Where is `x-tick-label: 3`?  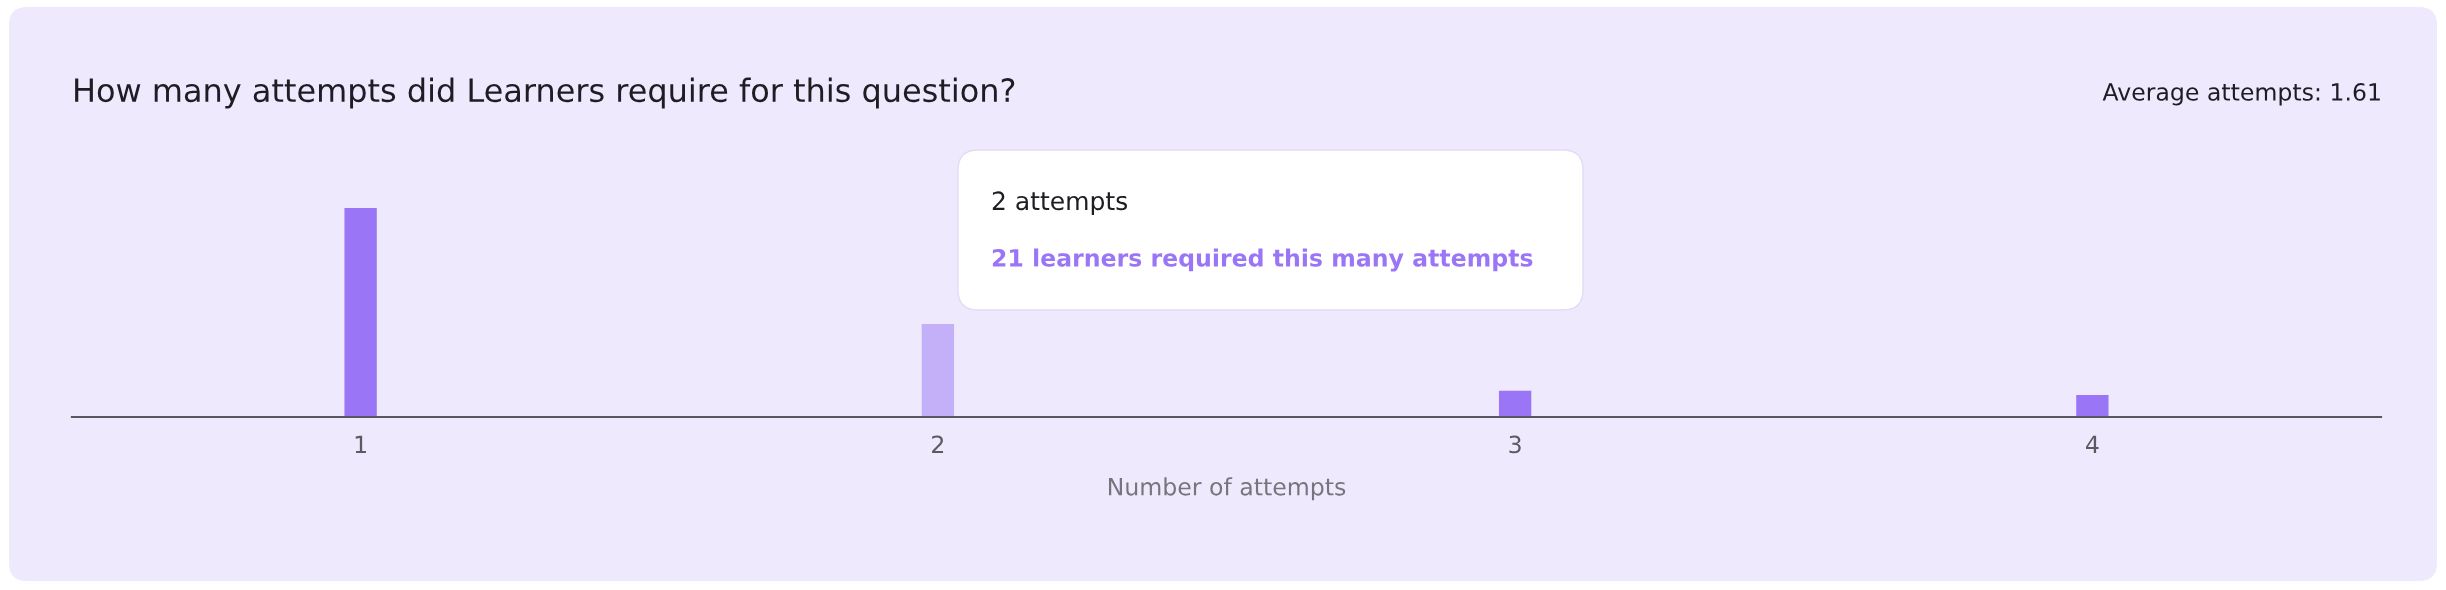
x-tick-label: 3 is located at coordinates (1515, 444).